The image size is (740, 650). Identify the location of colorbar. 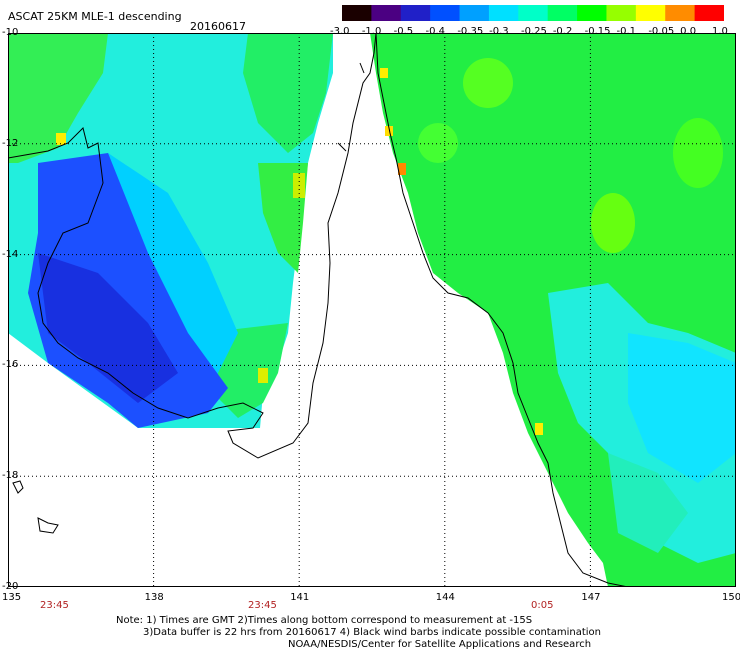
(533, 13).